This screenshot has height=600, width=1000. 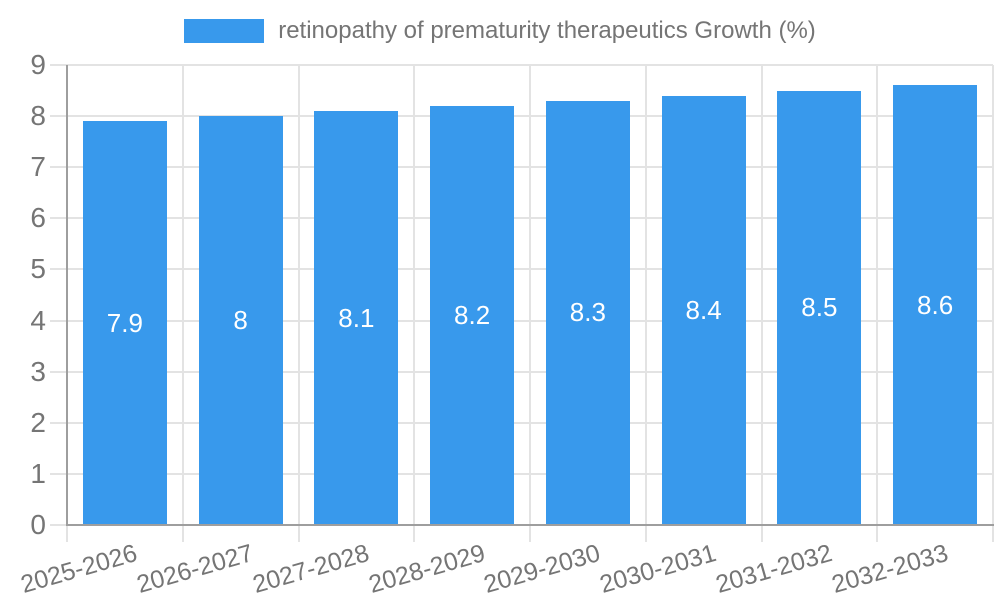 I want to click on bar: 7.9, so click(x=124, y=323).